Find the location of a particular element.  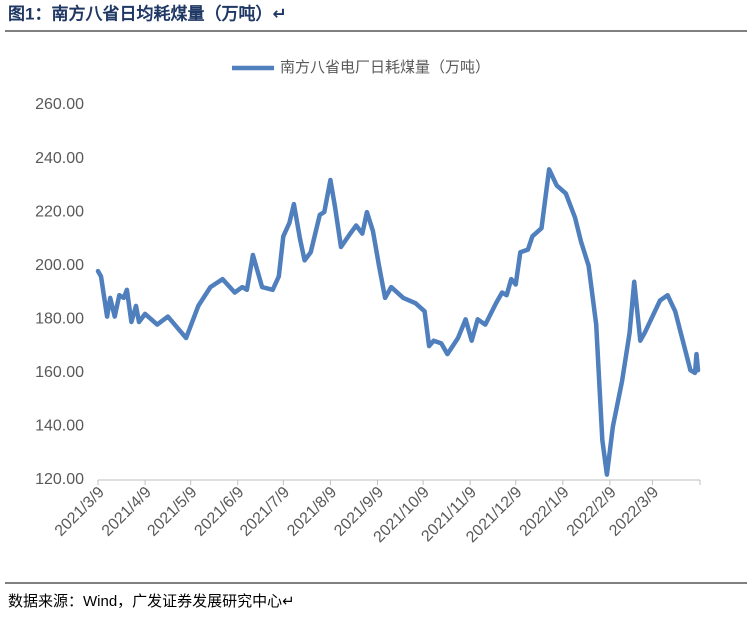

y-tick-label: 160.00 is located at coordinates (59, 372).